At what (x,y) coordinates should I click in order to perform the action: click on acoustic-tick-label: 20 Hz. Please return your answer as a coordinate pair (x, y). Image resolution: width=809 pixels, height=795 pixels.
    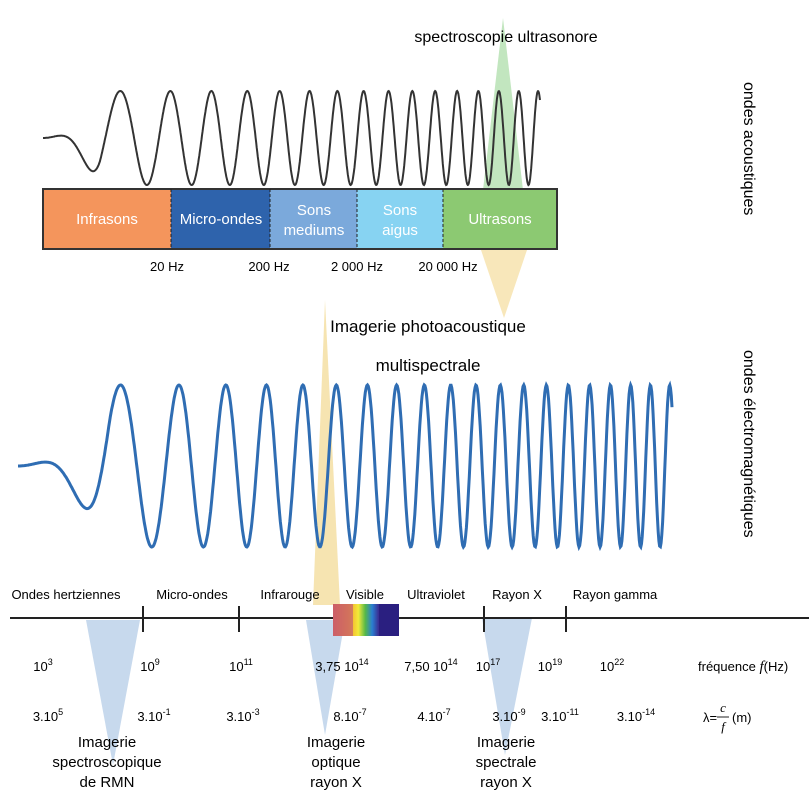
    Looking at the image, I should click on (167, 266).